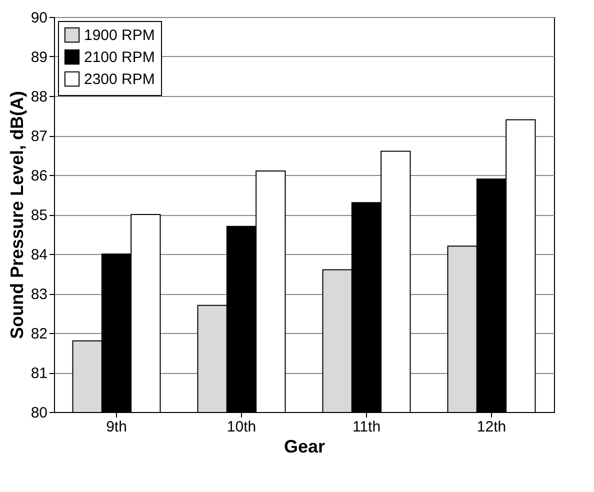 This screenshot has width=594, height=492. I want to click on y-tick-label: 80, so click(39, 413).